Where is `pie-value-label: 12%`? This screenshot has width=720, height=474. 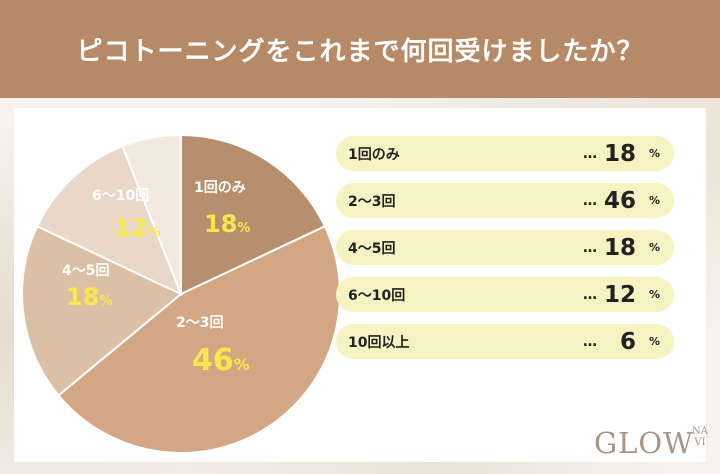
pie-value-label: 12% is located at coordinates (137, 228).